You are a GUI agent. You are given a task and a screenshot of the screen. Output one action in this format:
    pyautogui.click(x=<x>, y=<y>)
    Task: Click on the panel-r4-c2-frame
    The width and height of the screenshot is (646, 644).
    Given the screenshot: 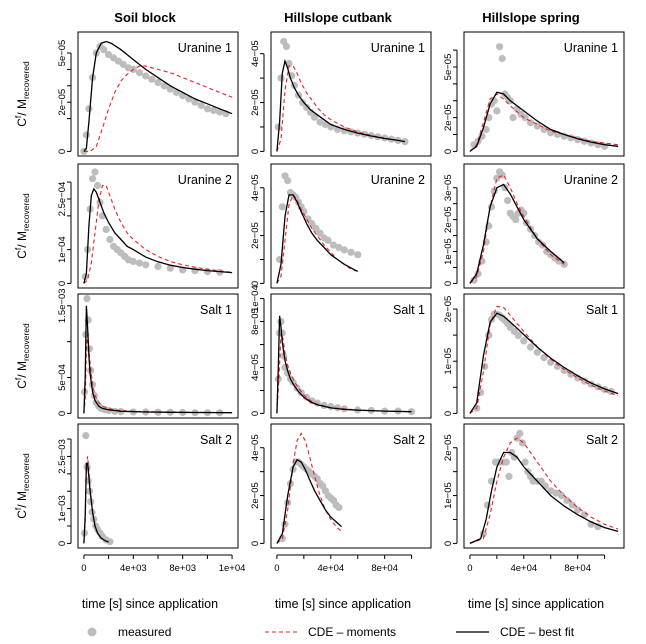 What is the action you would take?
    pyautogui.click(x=351, y=486)
    